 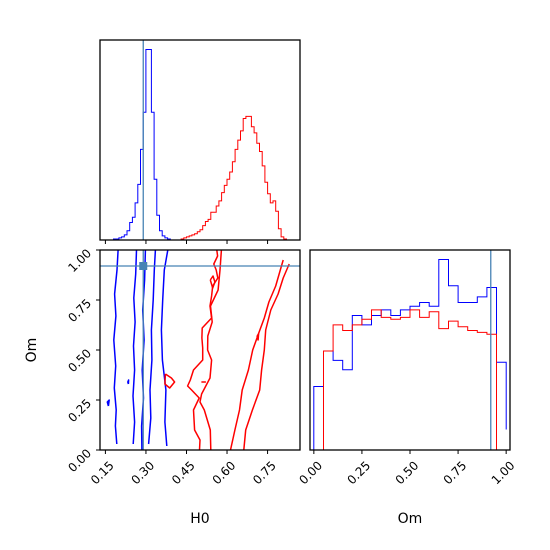 I want to click on joint-x-ticks: 0.15 0.30 0.45 0.60 0.75, so click(x=183, y=468).